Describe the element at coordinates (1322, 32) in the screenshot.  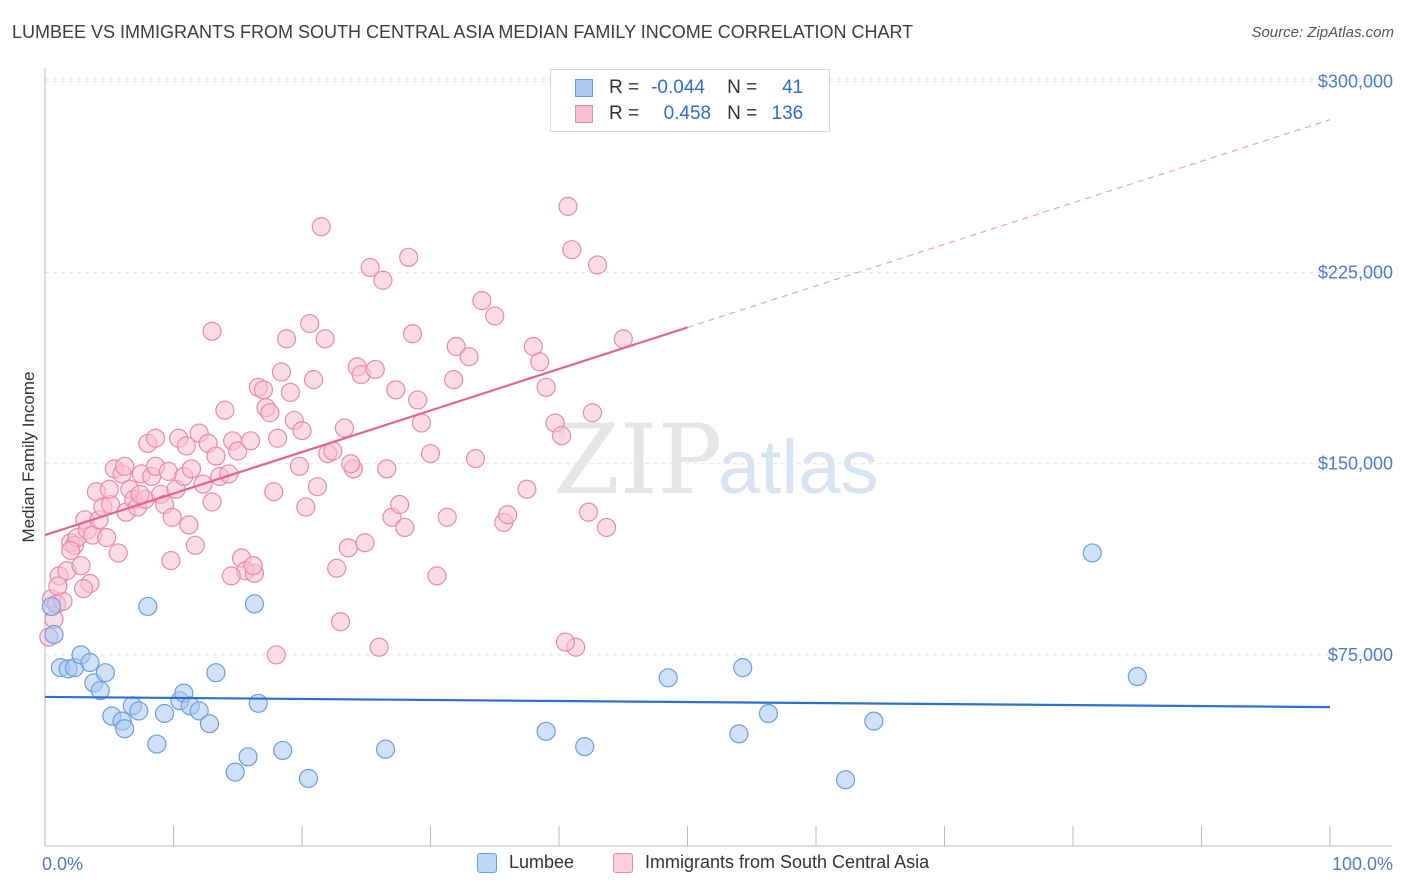
I see `chart-source: Source: ZipAtlas.com` at that location.